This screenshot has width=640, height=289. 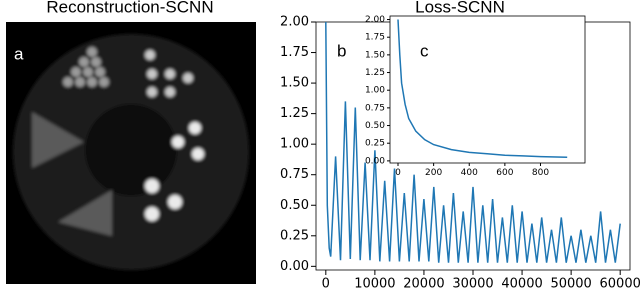 I want to click on panel-label: a, so click(x=19, y=53).